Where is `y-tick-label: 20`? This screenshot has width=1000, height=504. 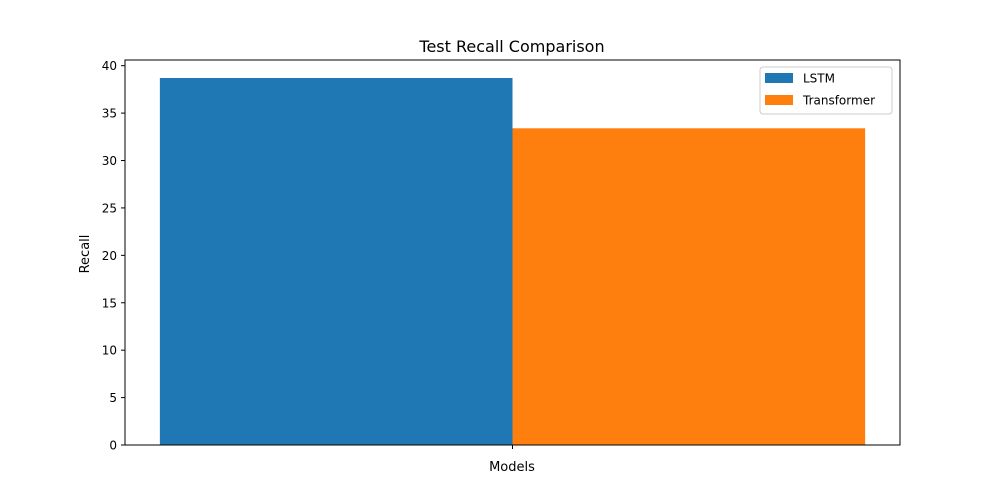 y-tick-label: 20 is located at coordinates (109, 256).